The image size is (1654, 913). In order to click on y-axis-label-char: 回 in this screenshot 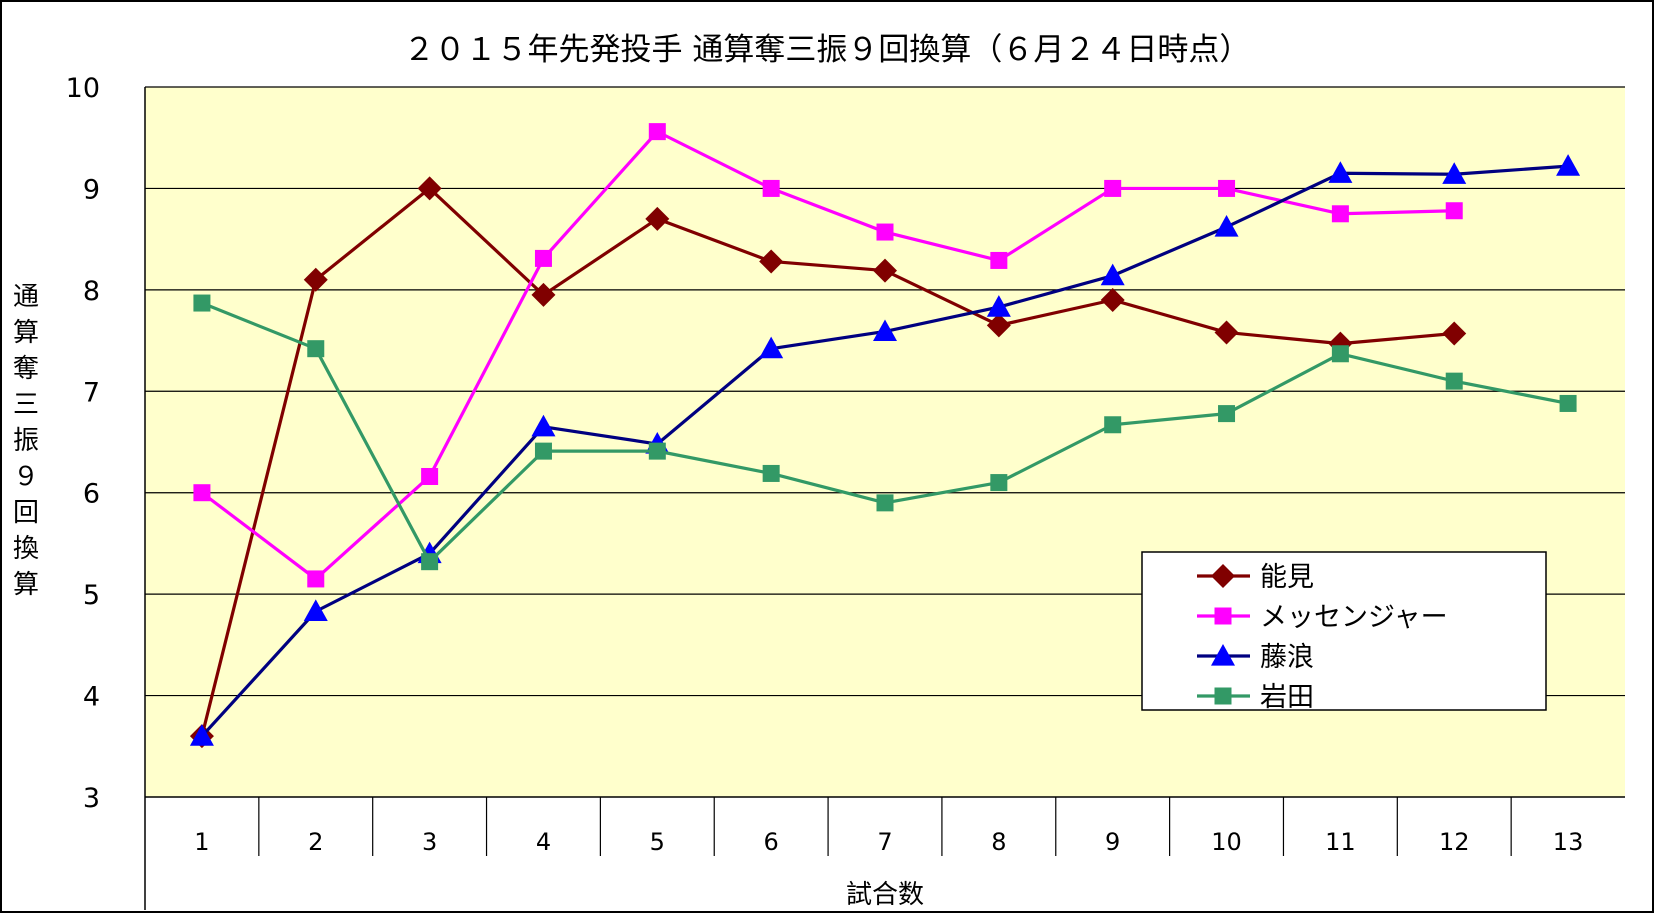, I will do `click(26, 513)`.